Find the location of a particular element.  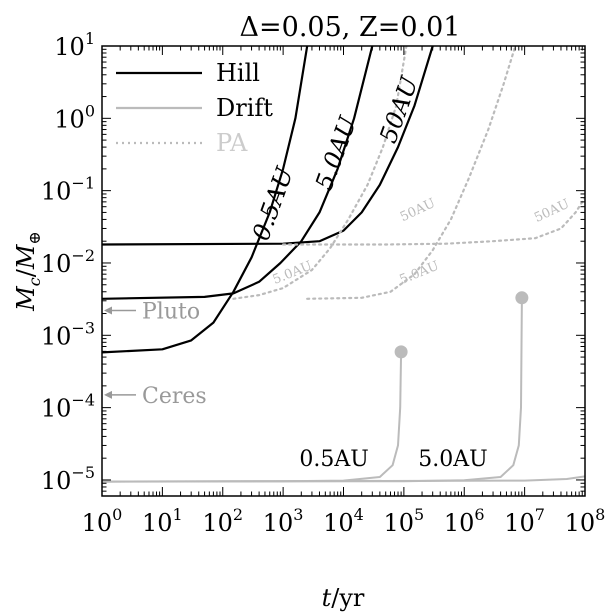

series-pa-5-0au is located at coordinates (411, 173).